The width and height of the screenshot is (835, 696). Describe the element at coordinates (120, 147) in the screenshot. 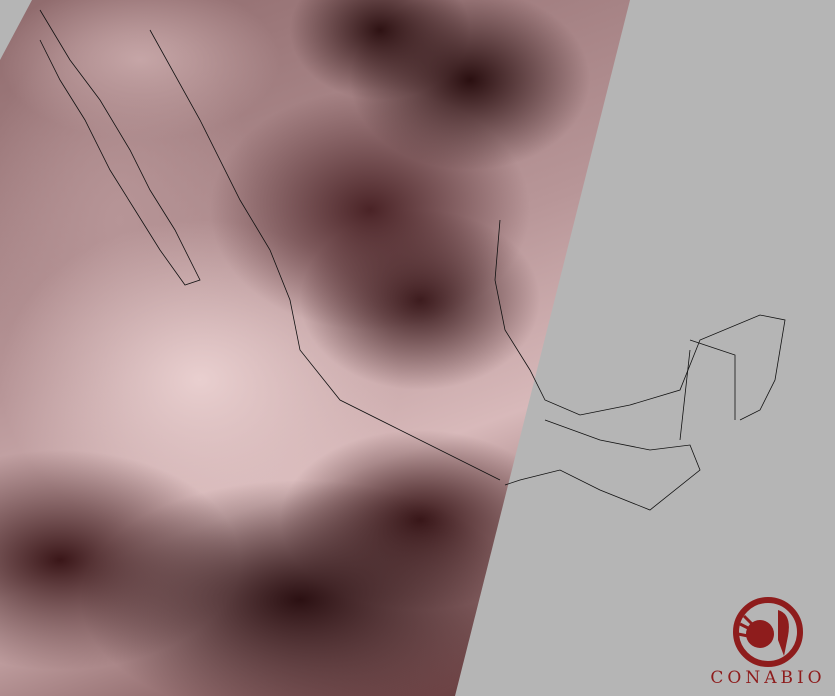

I see `baja-california-coast` at that location.